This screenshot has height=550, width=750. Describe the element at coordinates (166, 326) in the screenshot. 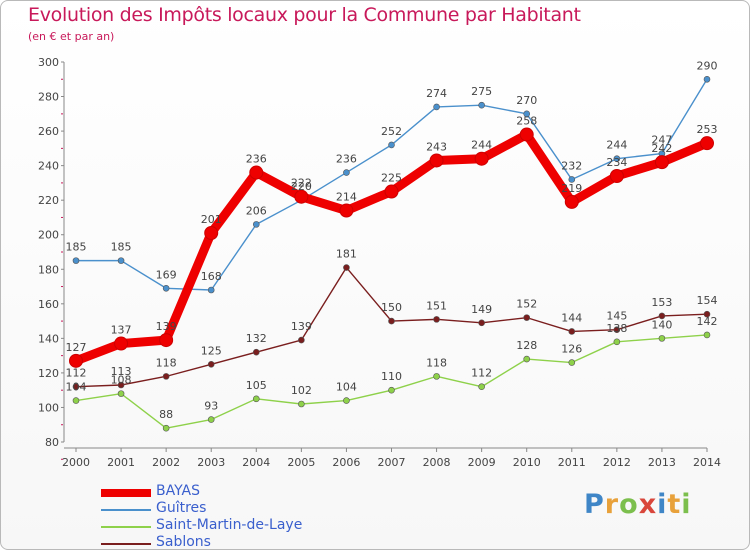

I see `data-label-bayas: 139` at that location.